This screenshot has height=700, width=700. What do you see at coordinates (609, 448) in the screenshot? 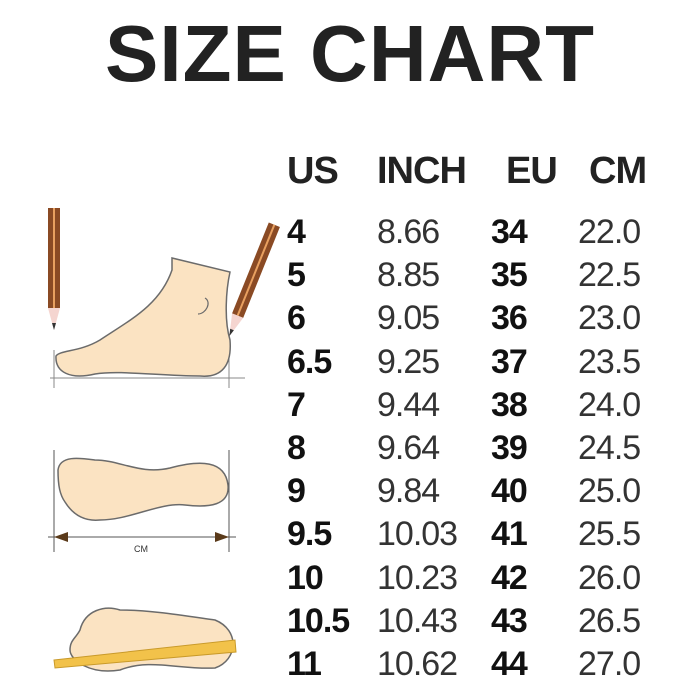
I see `cell-cm: 24.5` at bounding box center [609, 448].